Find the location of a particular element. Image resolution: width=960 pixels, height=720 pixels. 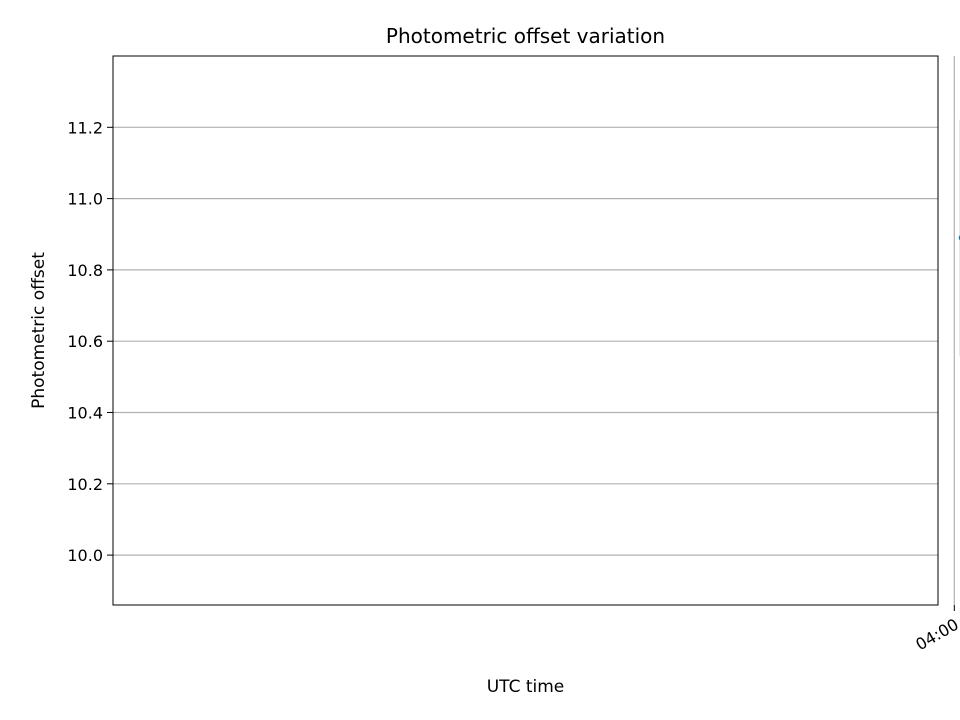

y-tick-label: 10.6 is located at coordinates (85, 341).